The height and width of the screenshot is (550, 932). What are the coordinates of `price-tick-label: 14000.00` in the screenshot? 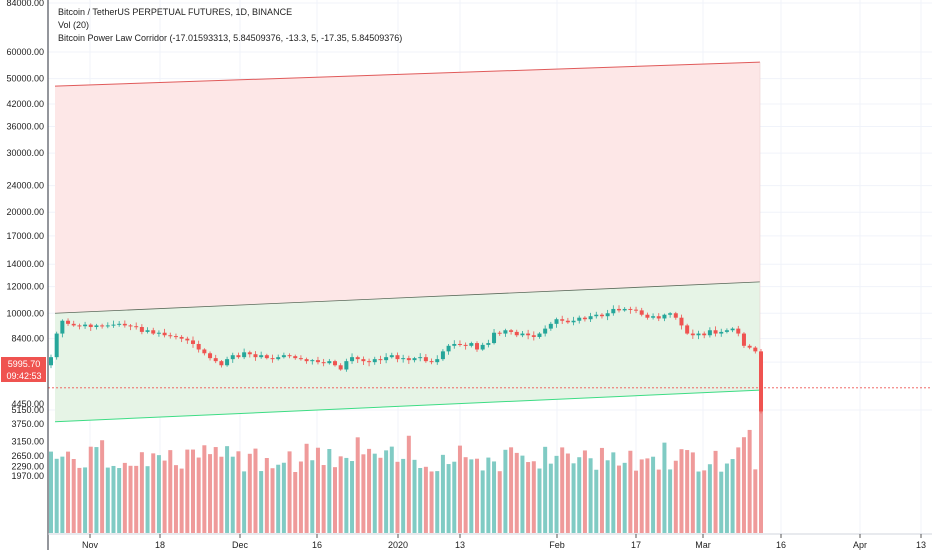 It's located at (25, 264).